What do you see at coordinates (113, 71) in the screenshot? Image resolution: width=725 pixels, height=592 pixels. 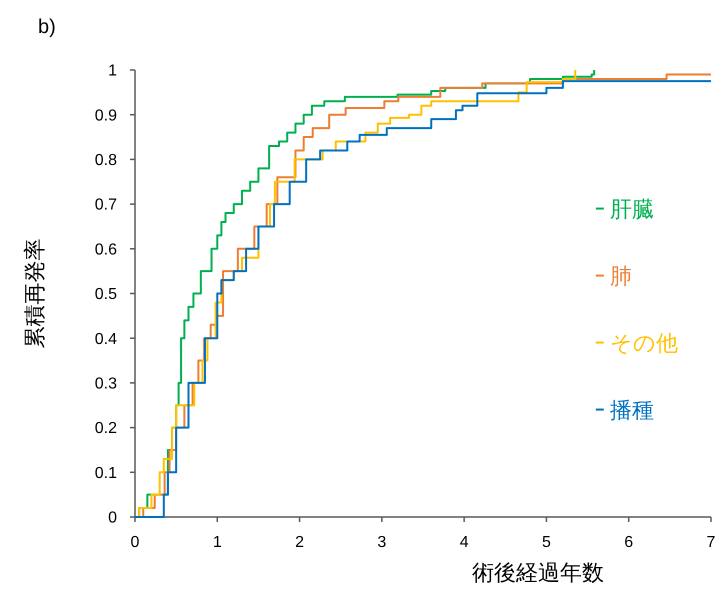 I see `y-tick-label: 1` at bounding box center [113, 71].